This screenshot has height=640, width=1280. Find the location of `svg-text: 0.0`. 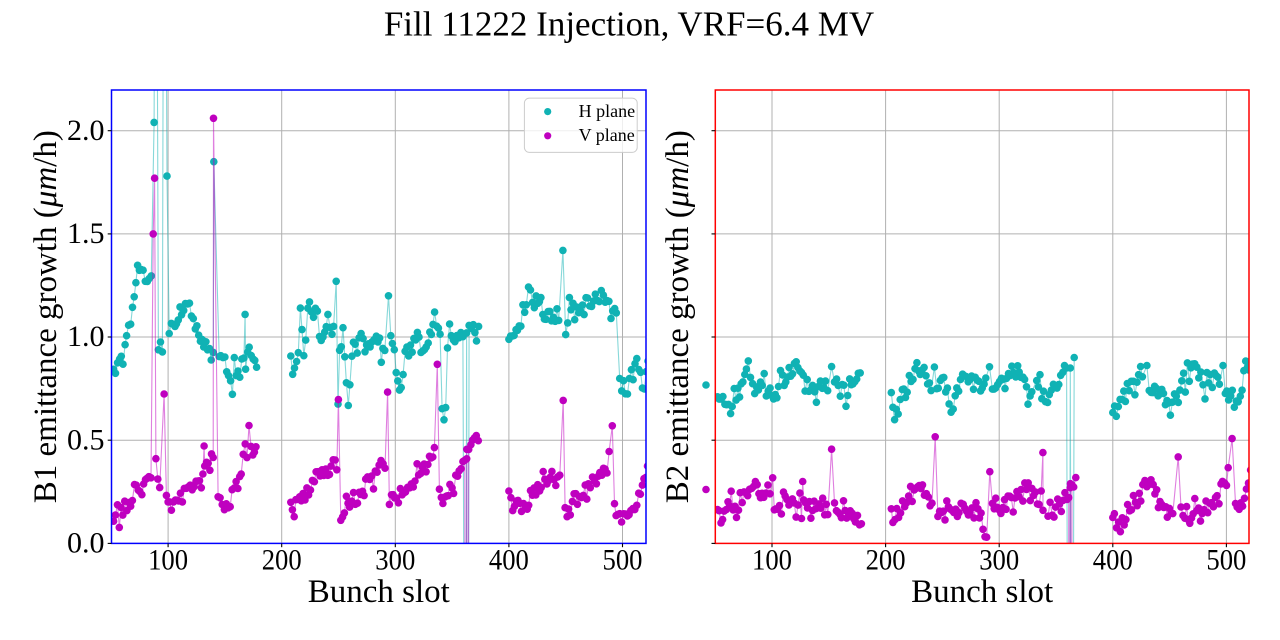

svg-text: 0.0 is located at coordinates (86, 543).